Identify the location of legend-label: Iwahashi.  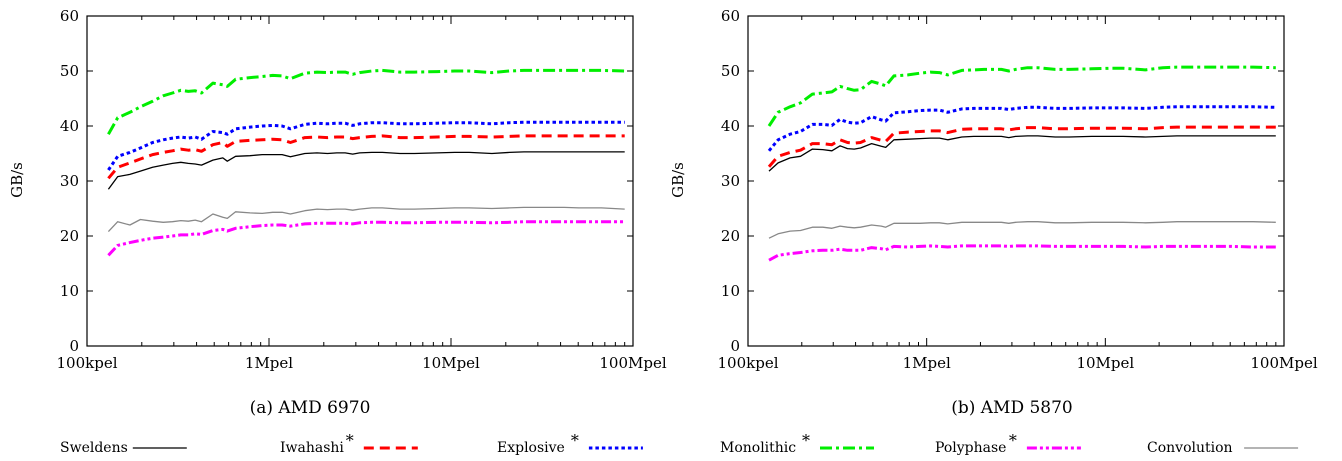
(312, 448).